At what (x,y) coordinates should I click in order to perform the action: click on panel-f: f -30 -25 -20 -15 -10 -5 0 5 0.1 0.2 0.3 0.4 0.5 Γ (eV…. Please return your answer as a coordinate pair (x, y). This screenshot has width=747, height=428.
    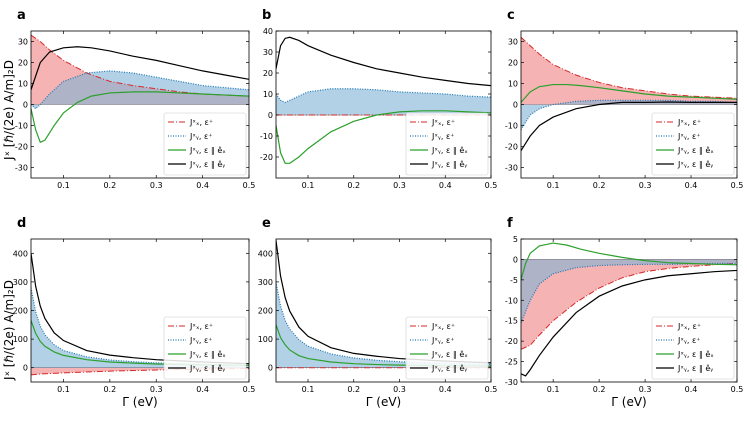
    Looking at the image, I should click on (624, 312).